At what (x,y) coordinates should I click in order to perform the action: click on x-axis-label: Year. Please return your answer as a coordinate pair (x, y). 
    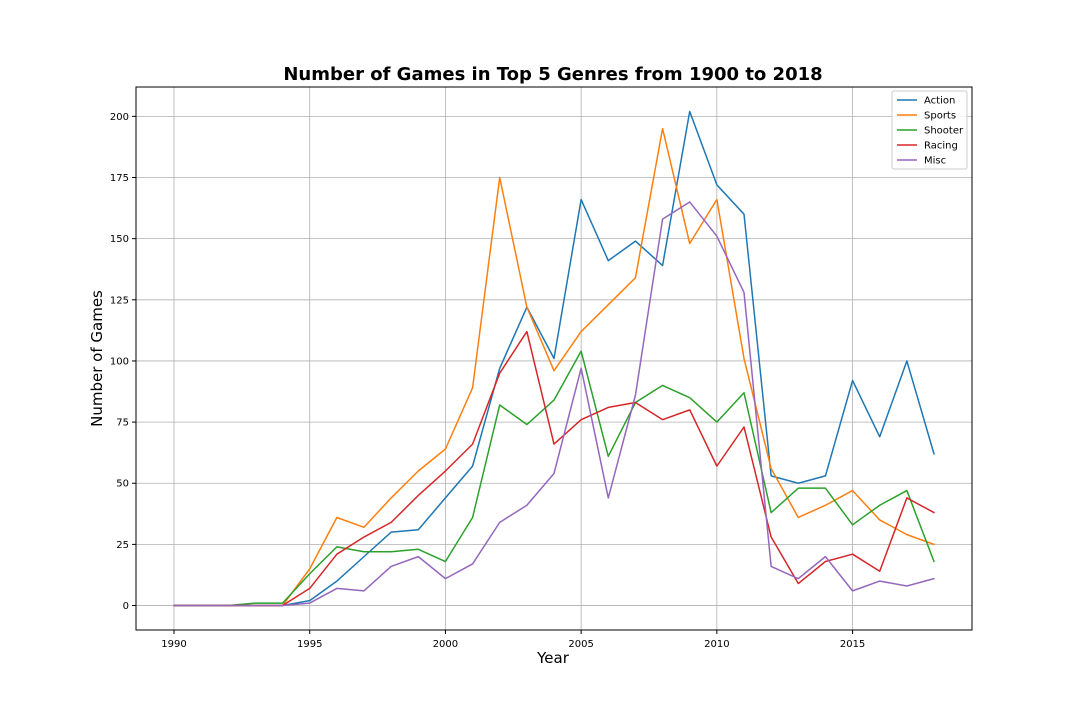
    Looking at the image, I should click on (553, 658).